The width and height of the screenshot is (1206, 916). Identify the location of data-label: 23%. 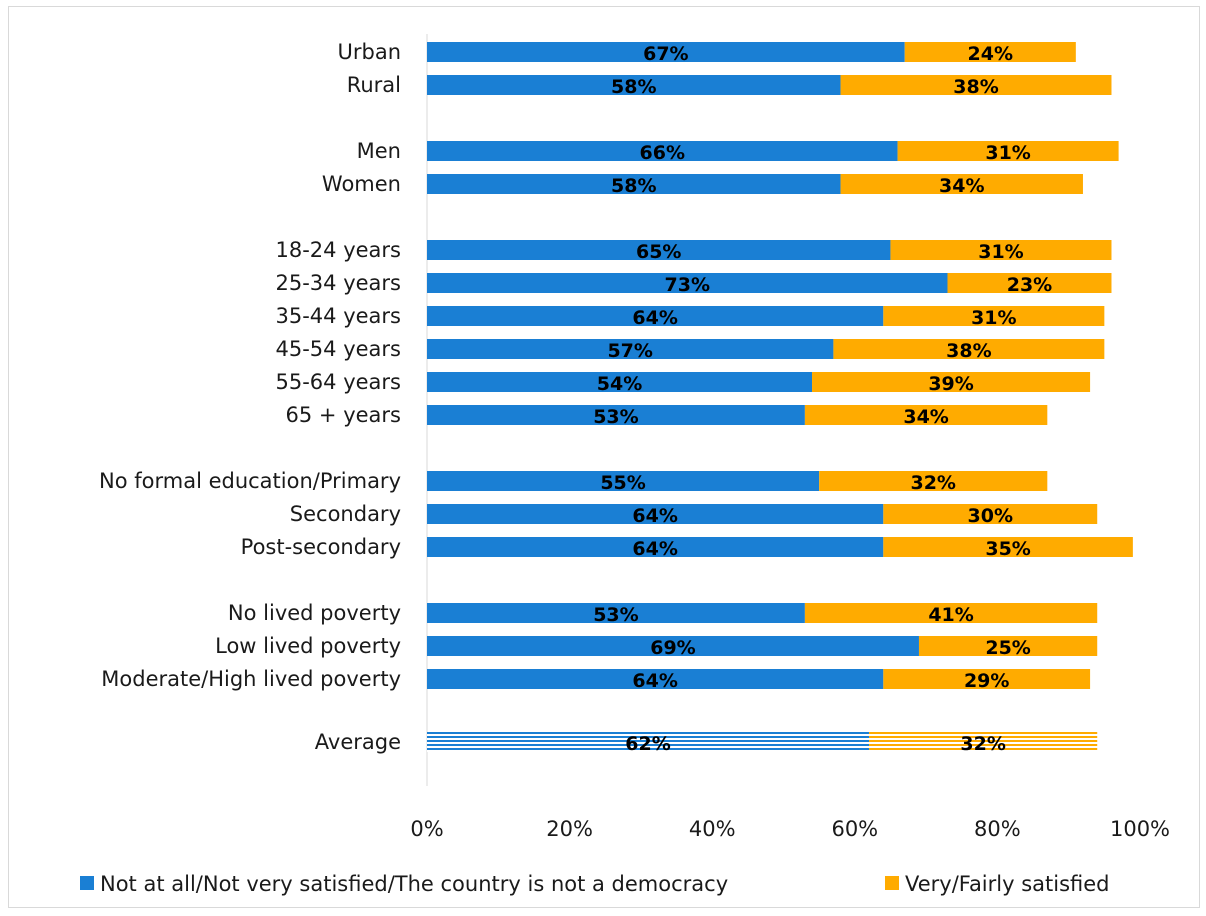
(1029, 285).